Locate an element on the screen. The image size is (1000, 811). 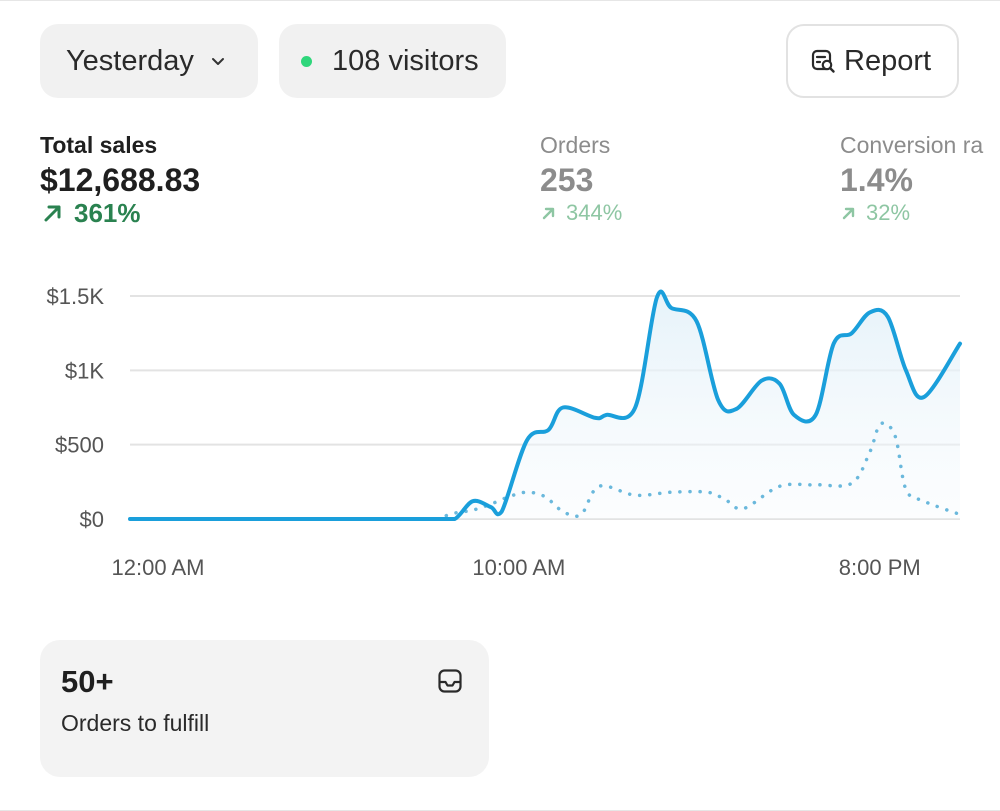
comparison-series-line is located at coordinates (698, 471).